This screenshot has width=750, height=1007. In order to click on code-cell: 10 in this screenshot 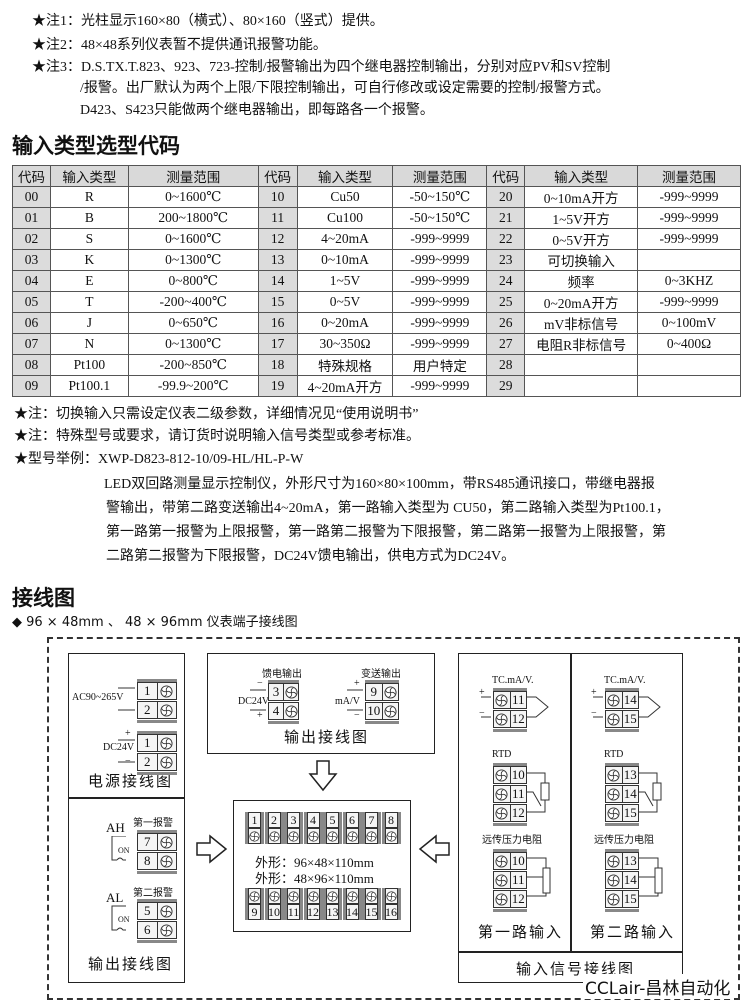, I will do `click(277, 197)`.